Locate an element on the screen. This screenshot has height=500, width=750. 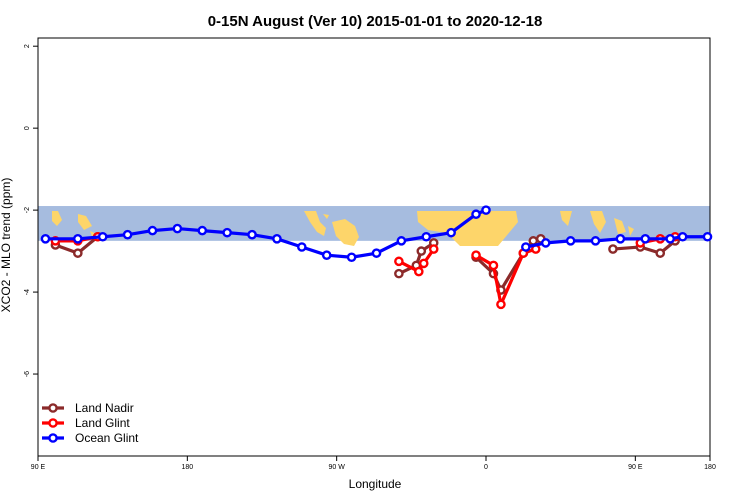
land-central-america is located at coordinates (315, 223).